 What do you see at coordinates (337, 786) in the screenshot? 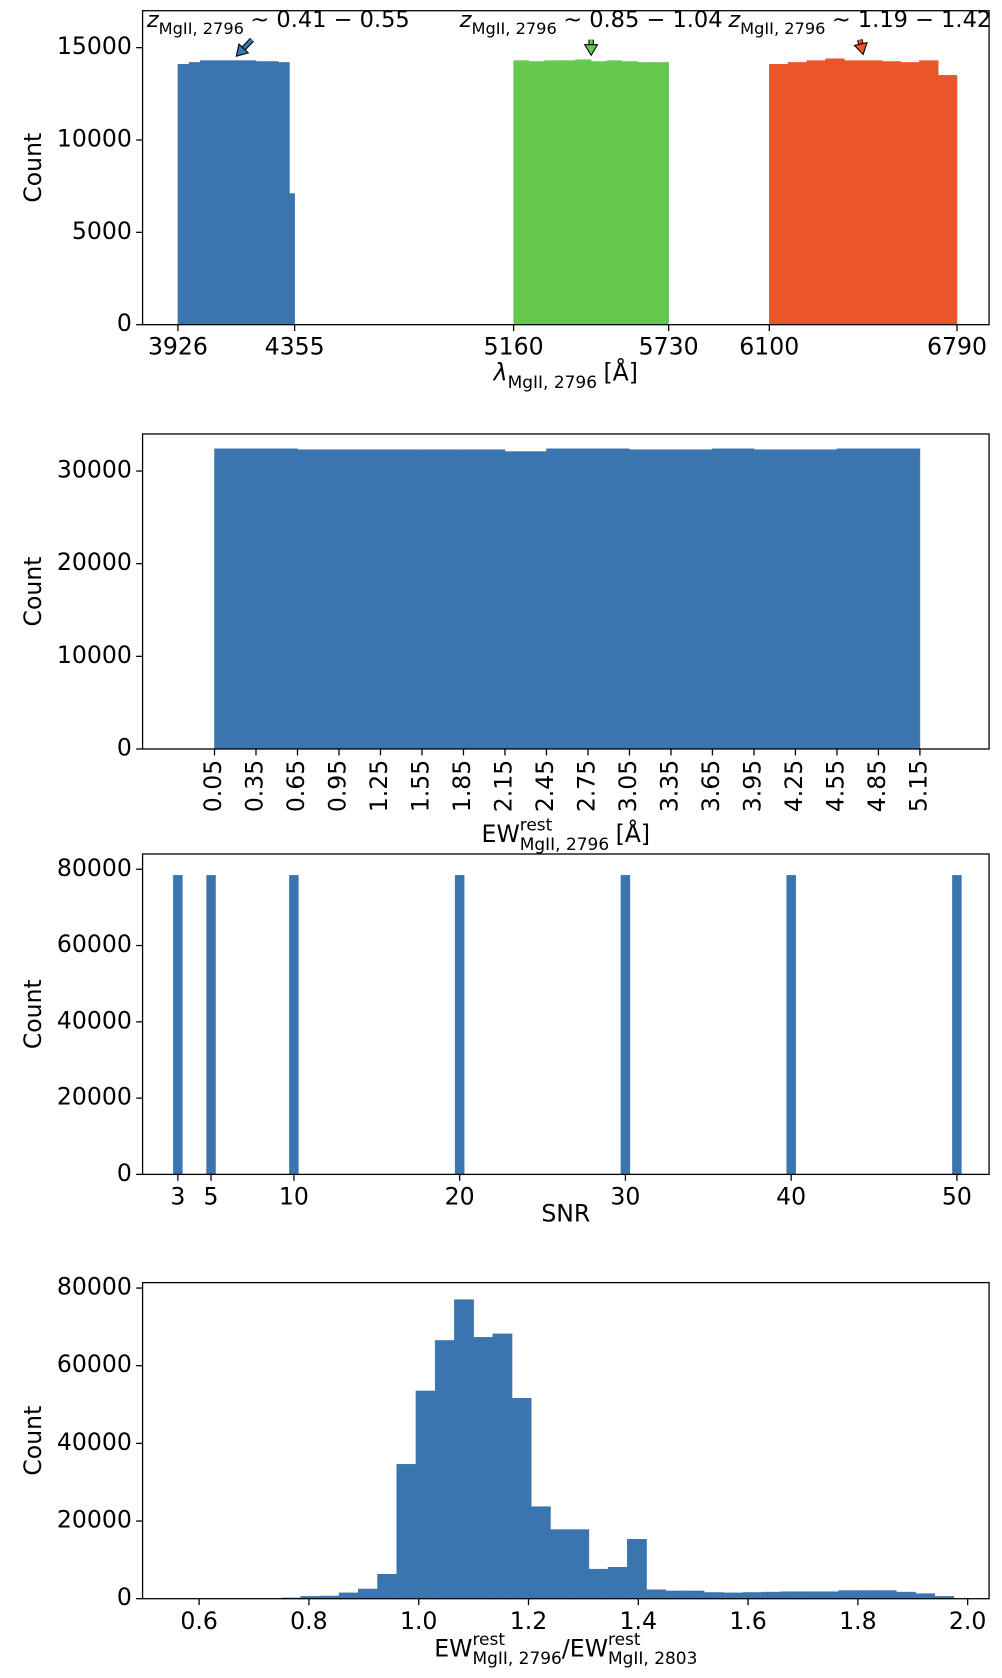
I see `x-tick-label: 0.95` at bounding box center [337, 786].